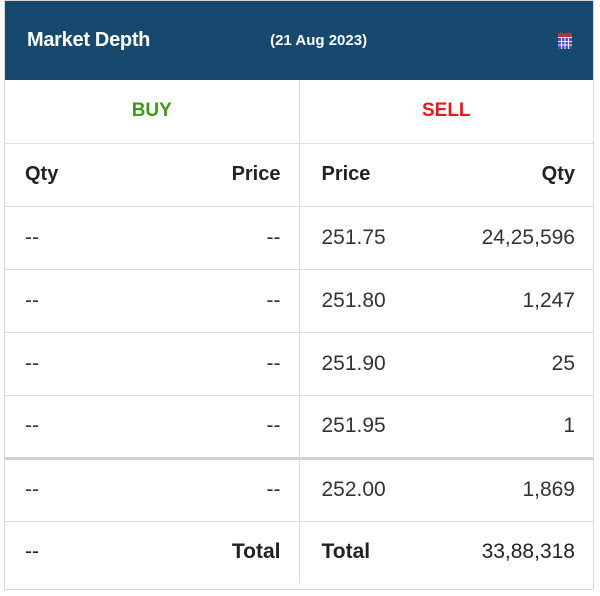  I want to click on sell-price-cell: 251.75, so click(372, 237).